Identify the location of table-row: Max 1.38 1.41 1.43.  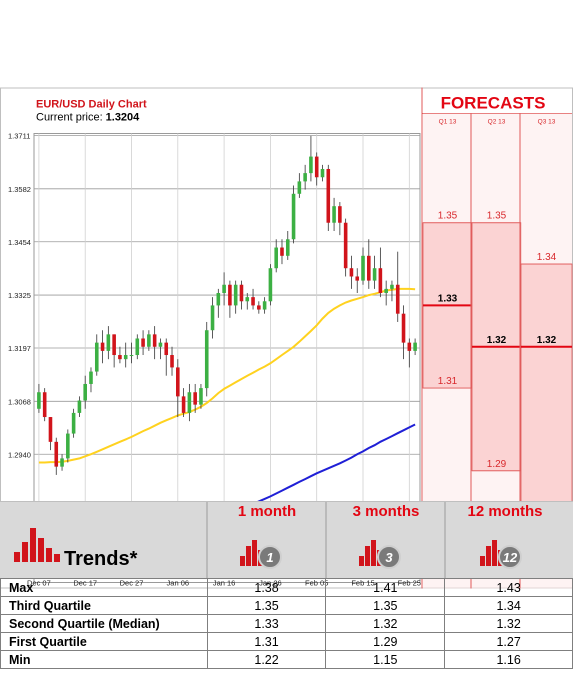
(286, 587).